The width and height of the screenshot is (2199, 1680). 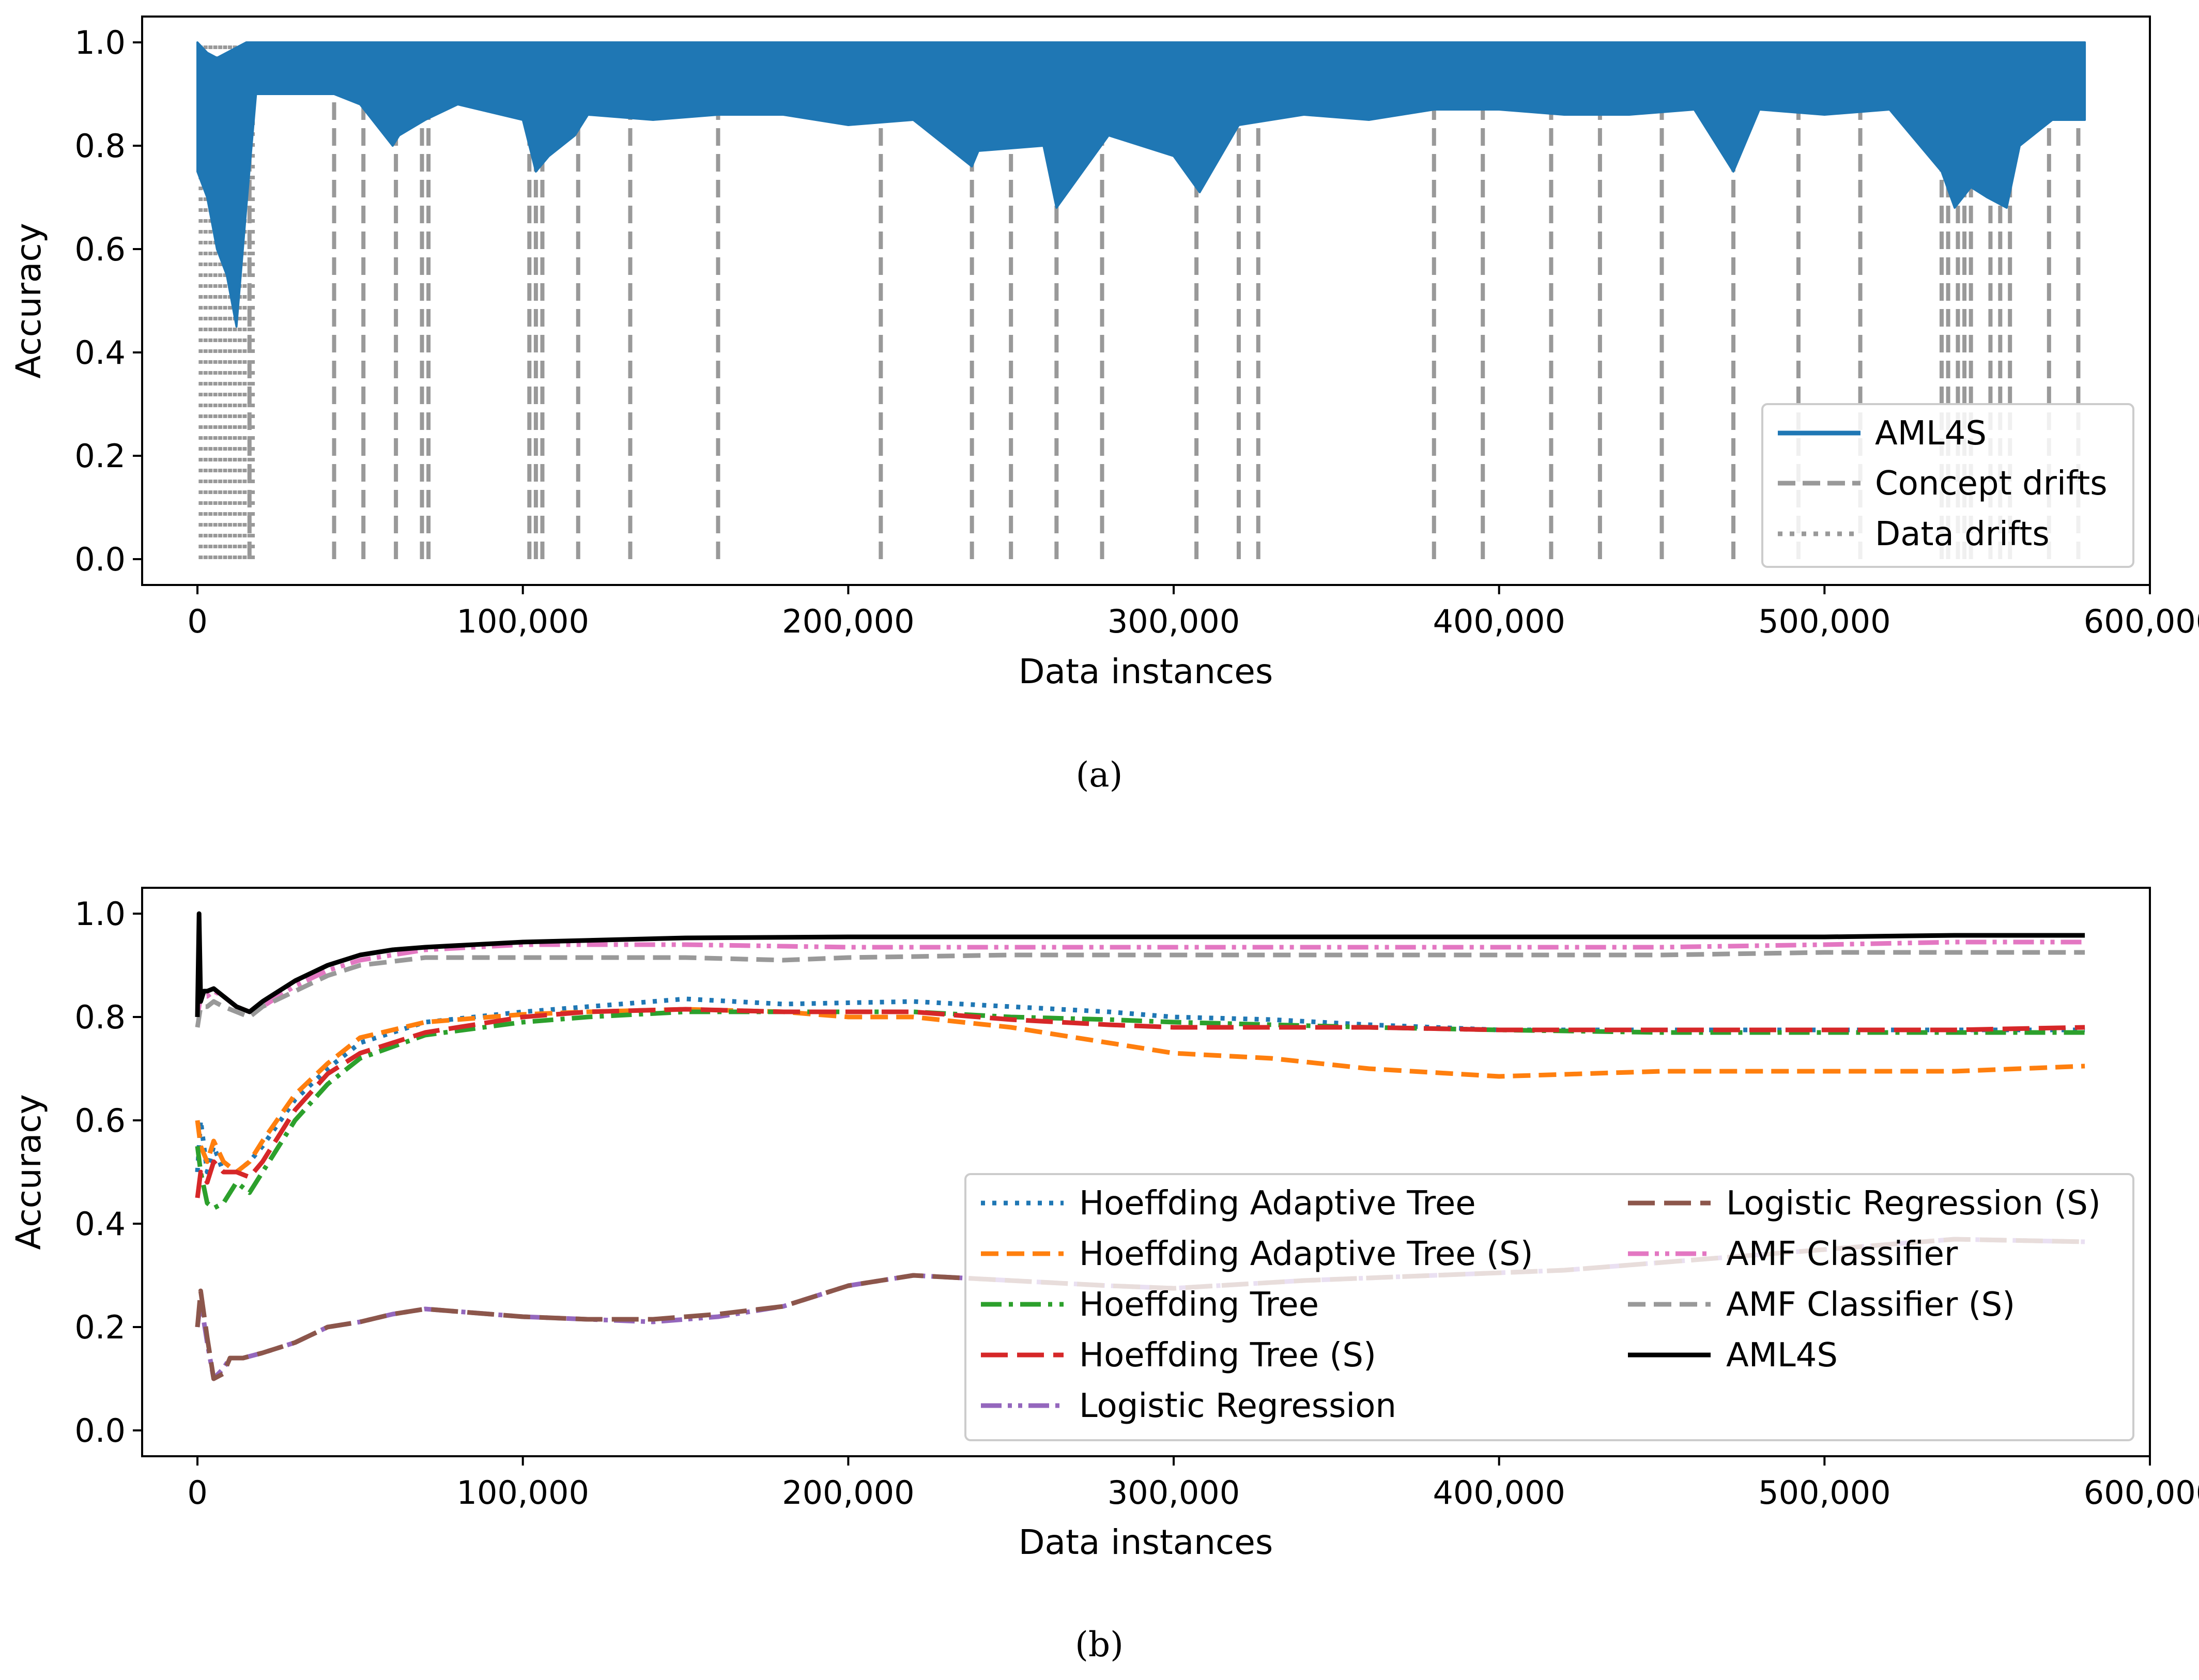 I want to click on series-line-amf-classifier-s, so click(x=1140, y=989).